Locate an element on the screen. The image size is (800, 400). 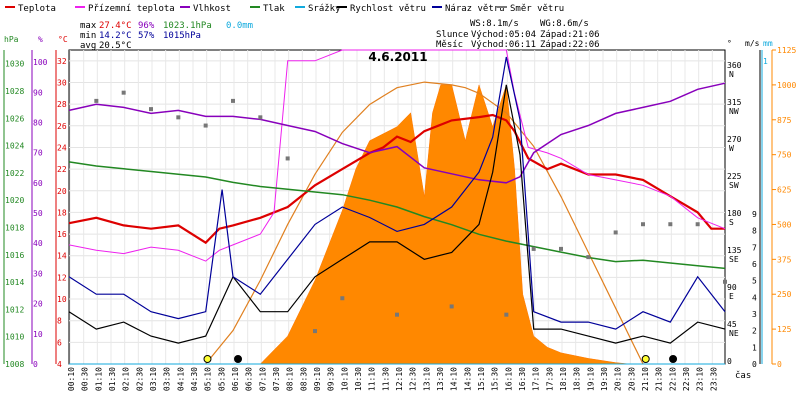
solar-tick-2: 875 is located at coordinates (784, 120).